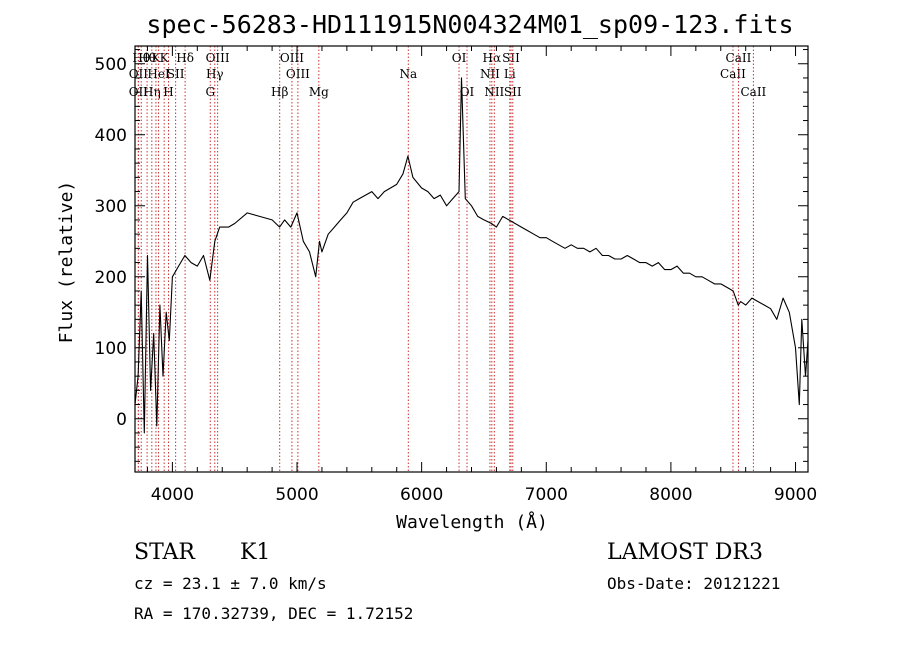 The width and height of the screenshot is (900, 649). Describe the element at coordinates (459, 58) in the screenshot. I see `line-label-19: OI` at that location.